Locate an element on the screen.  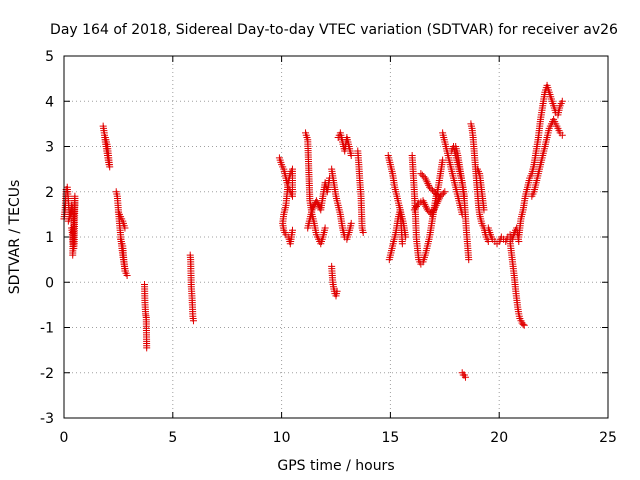
y-tick-label: 4 is located at coordinates (49, 102).